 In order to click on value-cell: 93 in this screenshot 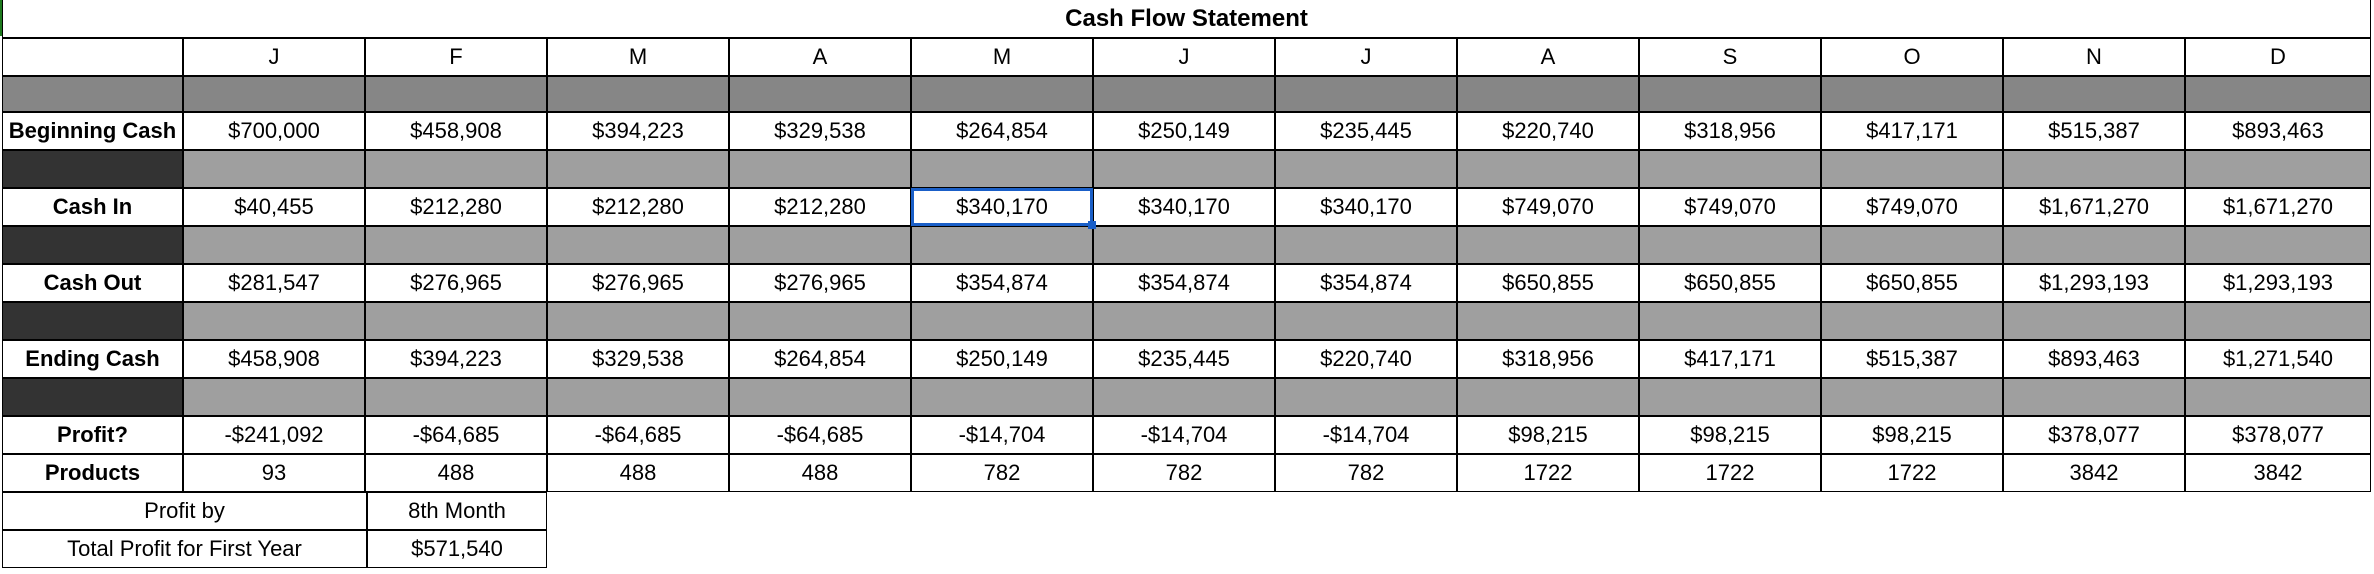, I will do `click(274, 473)`.